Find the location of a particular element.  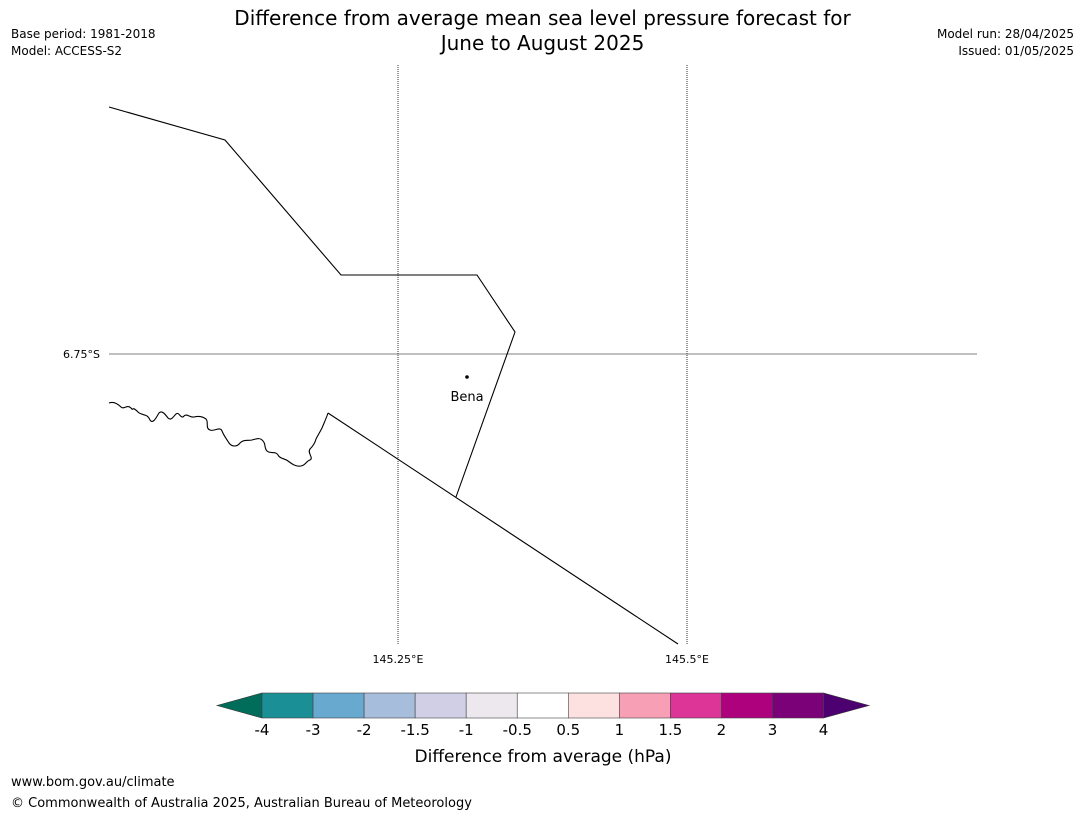

colorbar-tick-label: 3 is located at coordinates (773, 730).